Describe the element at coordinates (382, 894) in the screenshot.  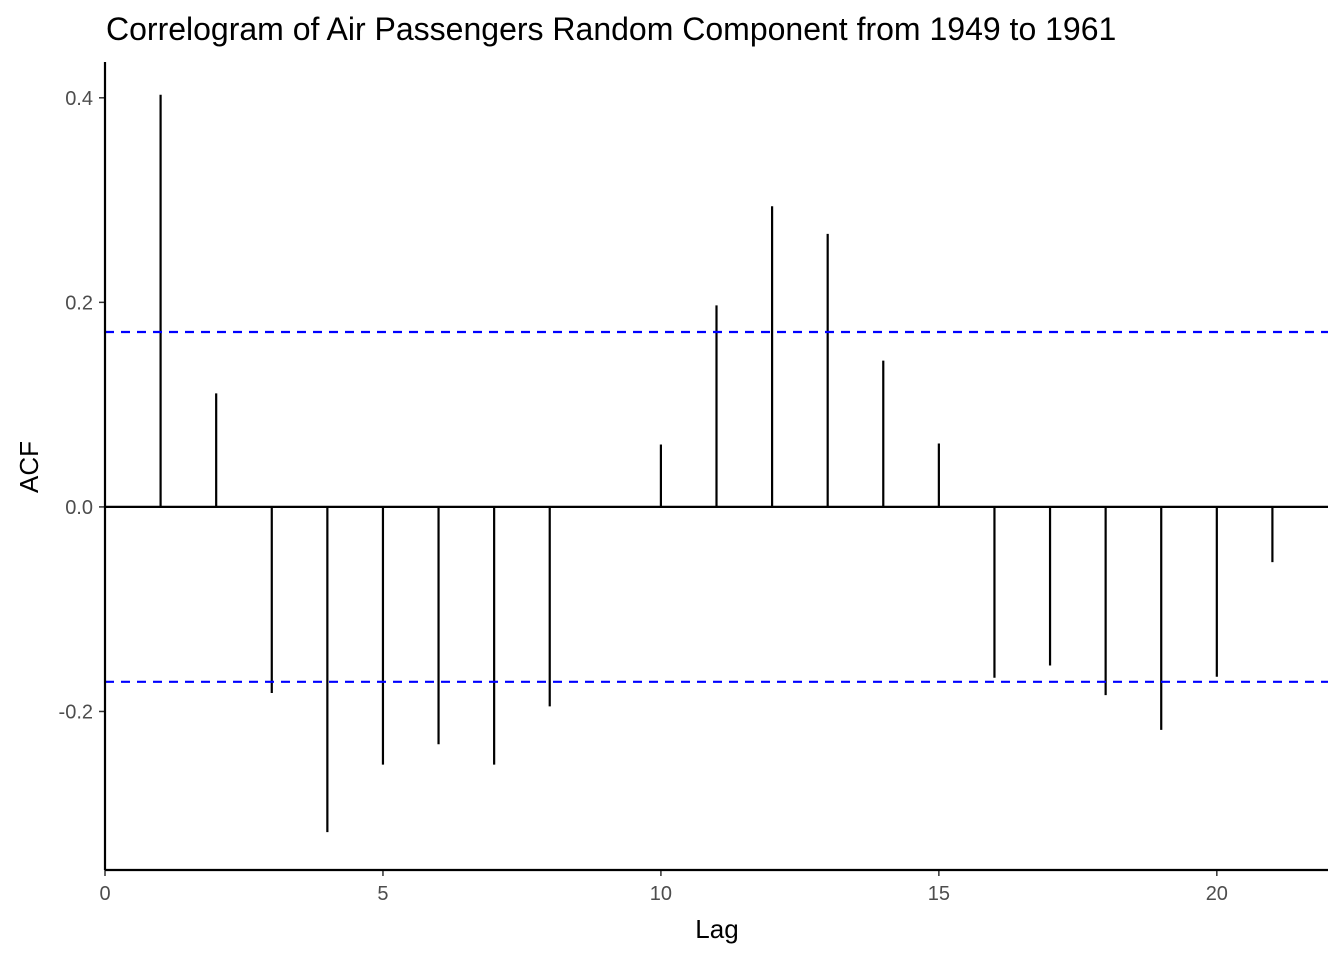
I see `x-tick-label: 5` at that location.